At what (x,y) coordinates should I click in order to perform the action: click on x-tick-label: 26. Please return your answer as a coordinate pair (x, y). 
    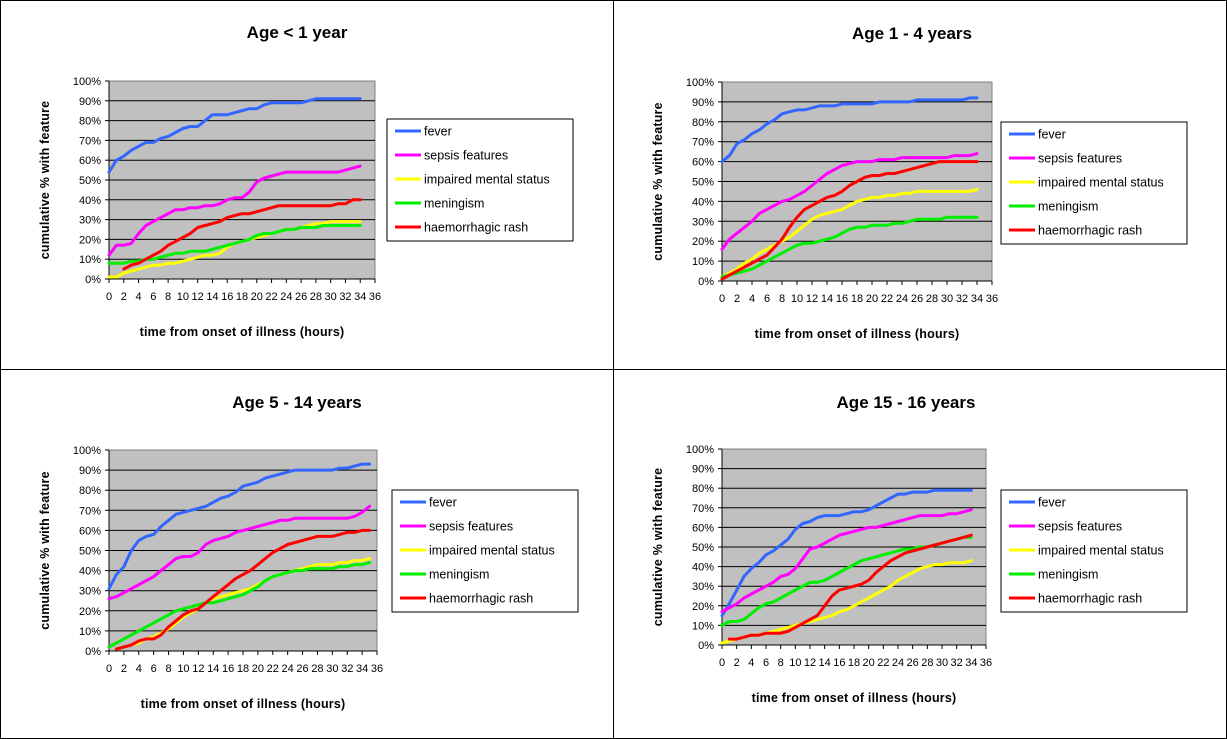
    Looking at the image, I should click on (302, 669).